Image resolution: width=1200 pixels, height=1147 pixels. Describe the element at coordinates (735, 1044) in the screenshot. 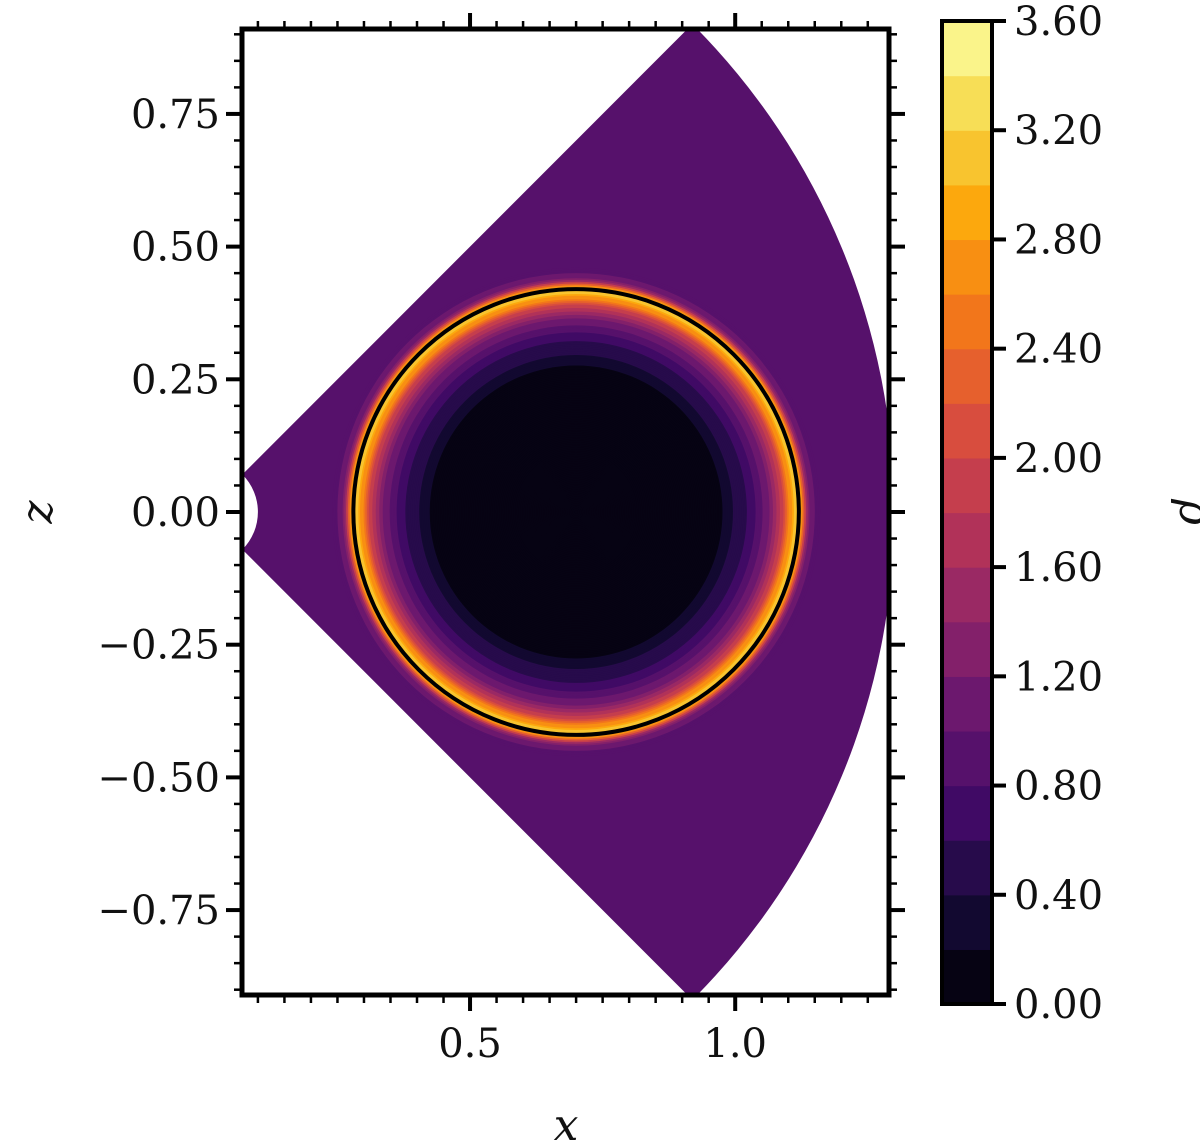

I see `x-tick-label: 1.0` at that location.